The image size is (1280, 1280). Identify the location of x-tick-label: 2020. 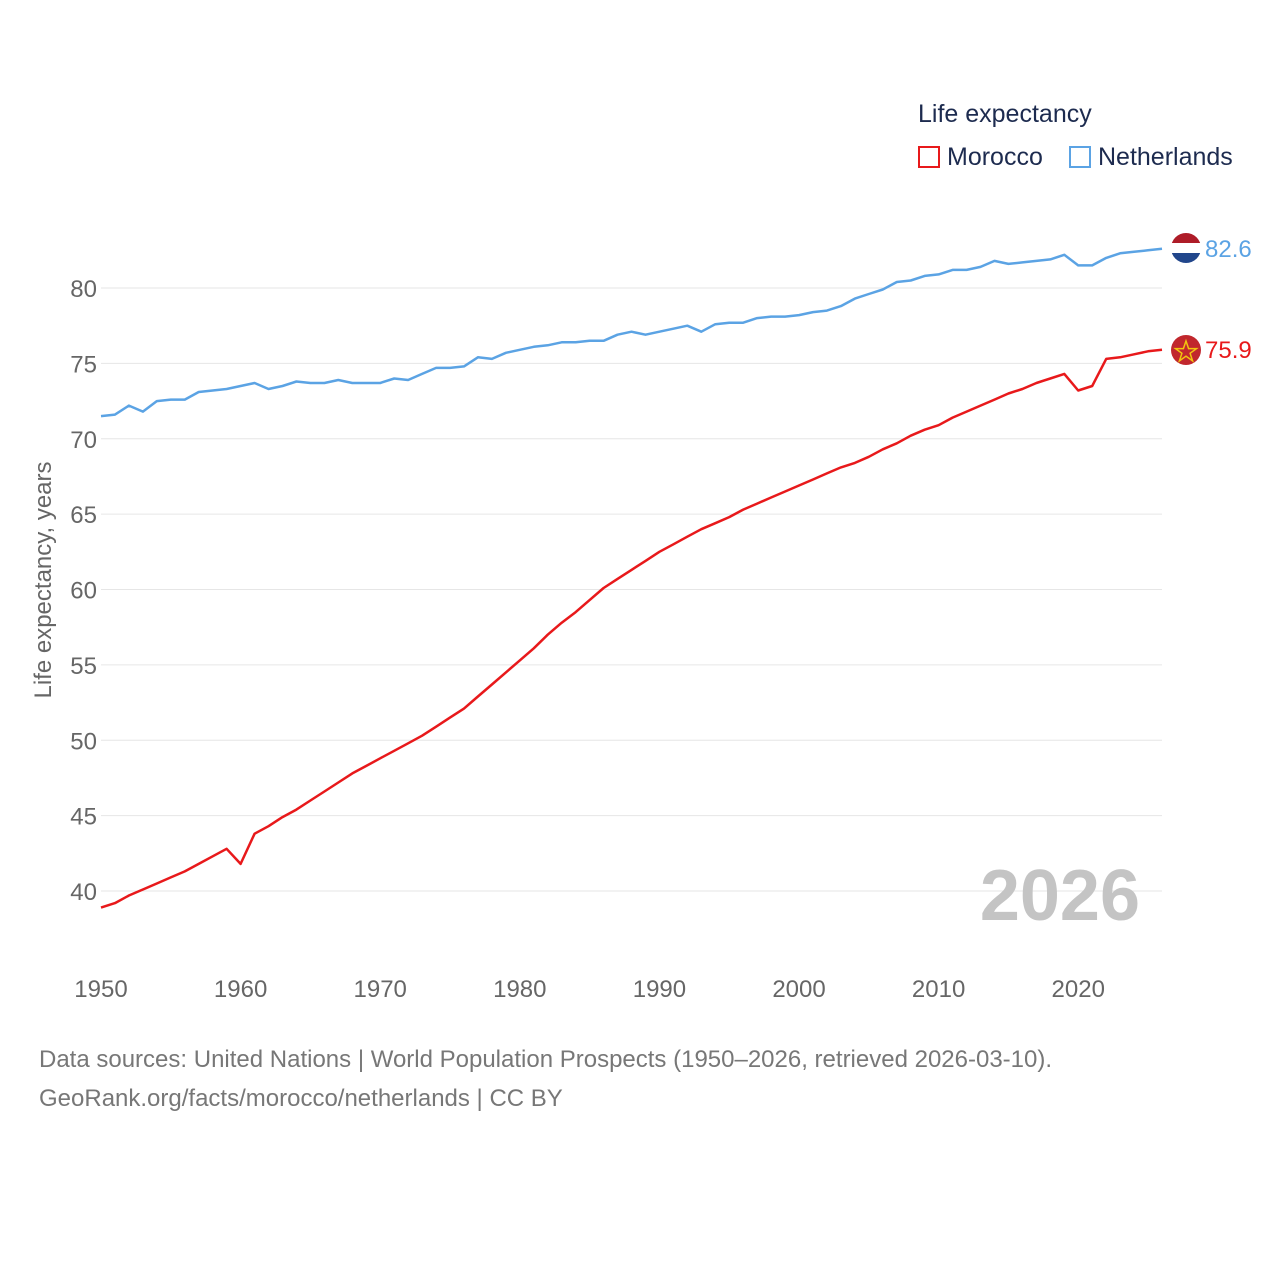
(1078, 989).